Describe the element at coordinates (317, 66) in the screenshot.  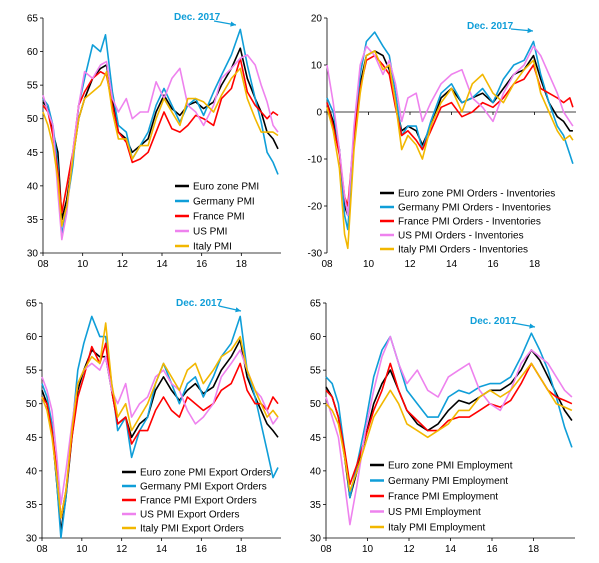
I see `y-tick-label: 10` at that location.